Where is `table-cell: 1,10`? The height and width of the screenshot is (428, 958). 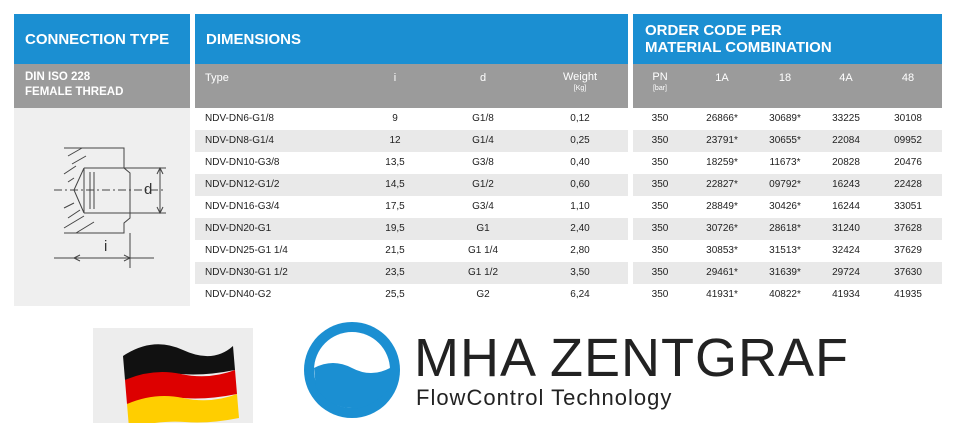 table-cell: 1,10 is located at coordinates (580, 206).